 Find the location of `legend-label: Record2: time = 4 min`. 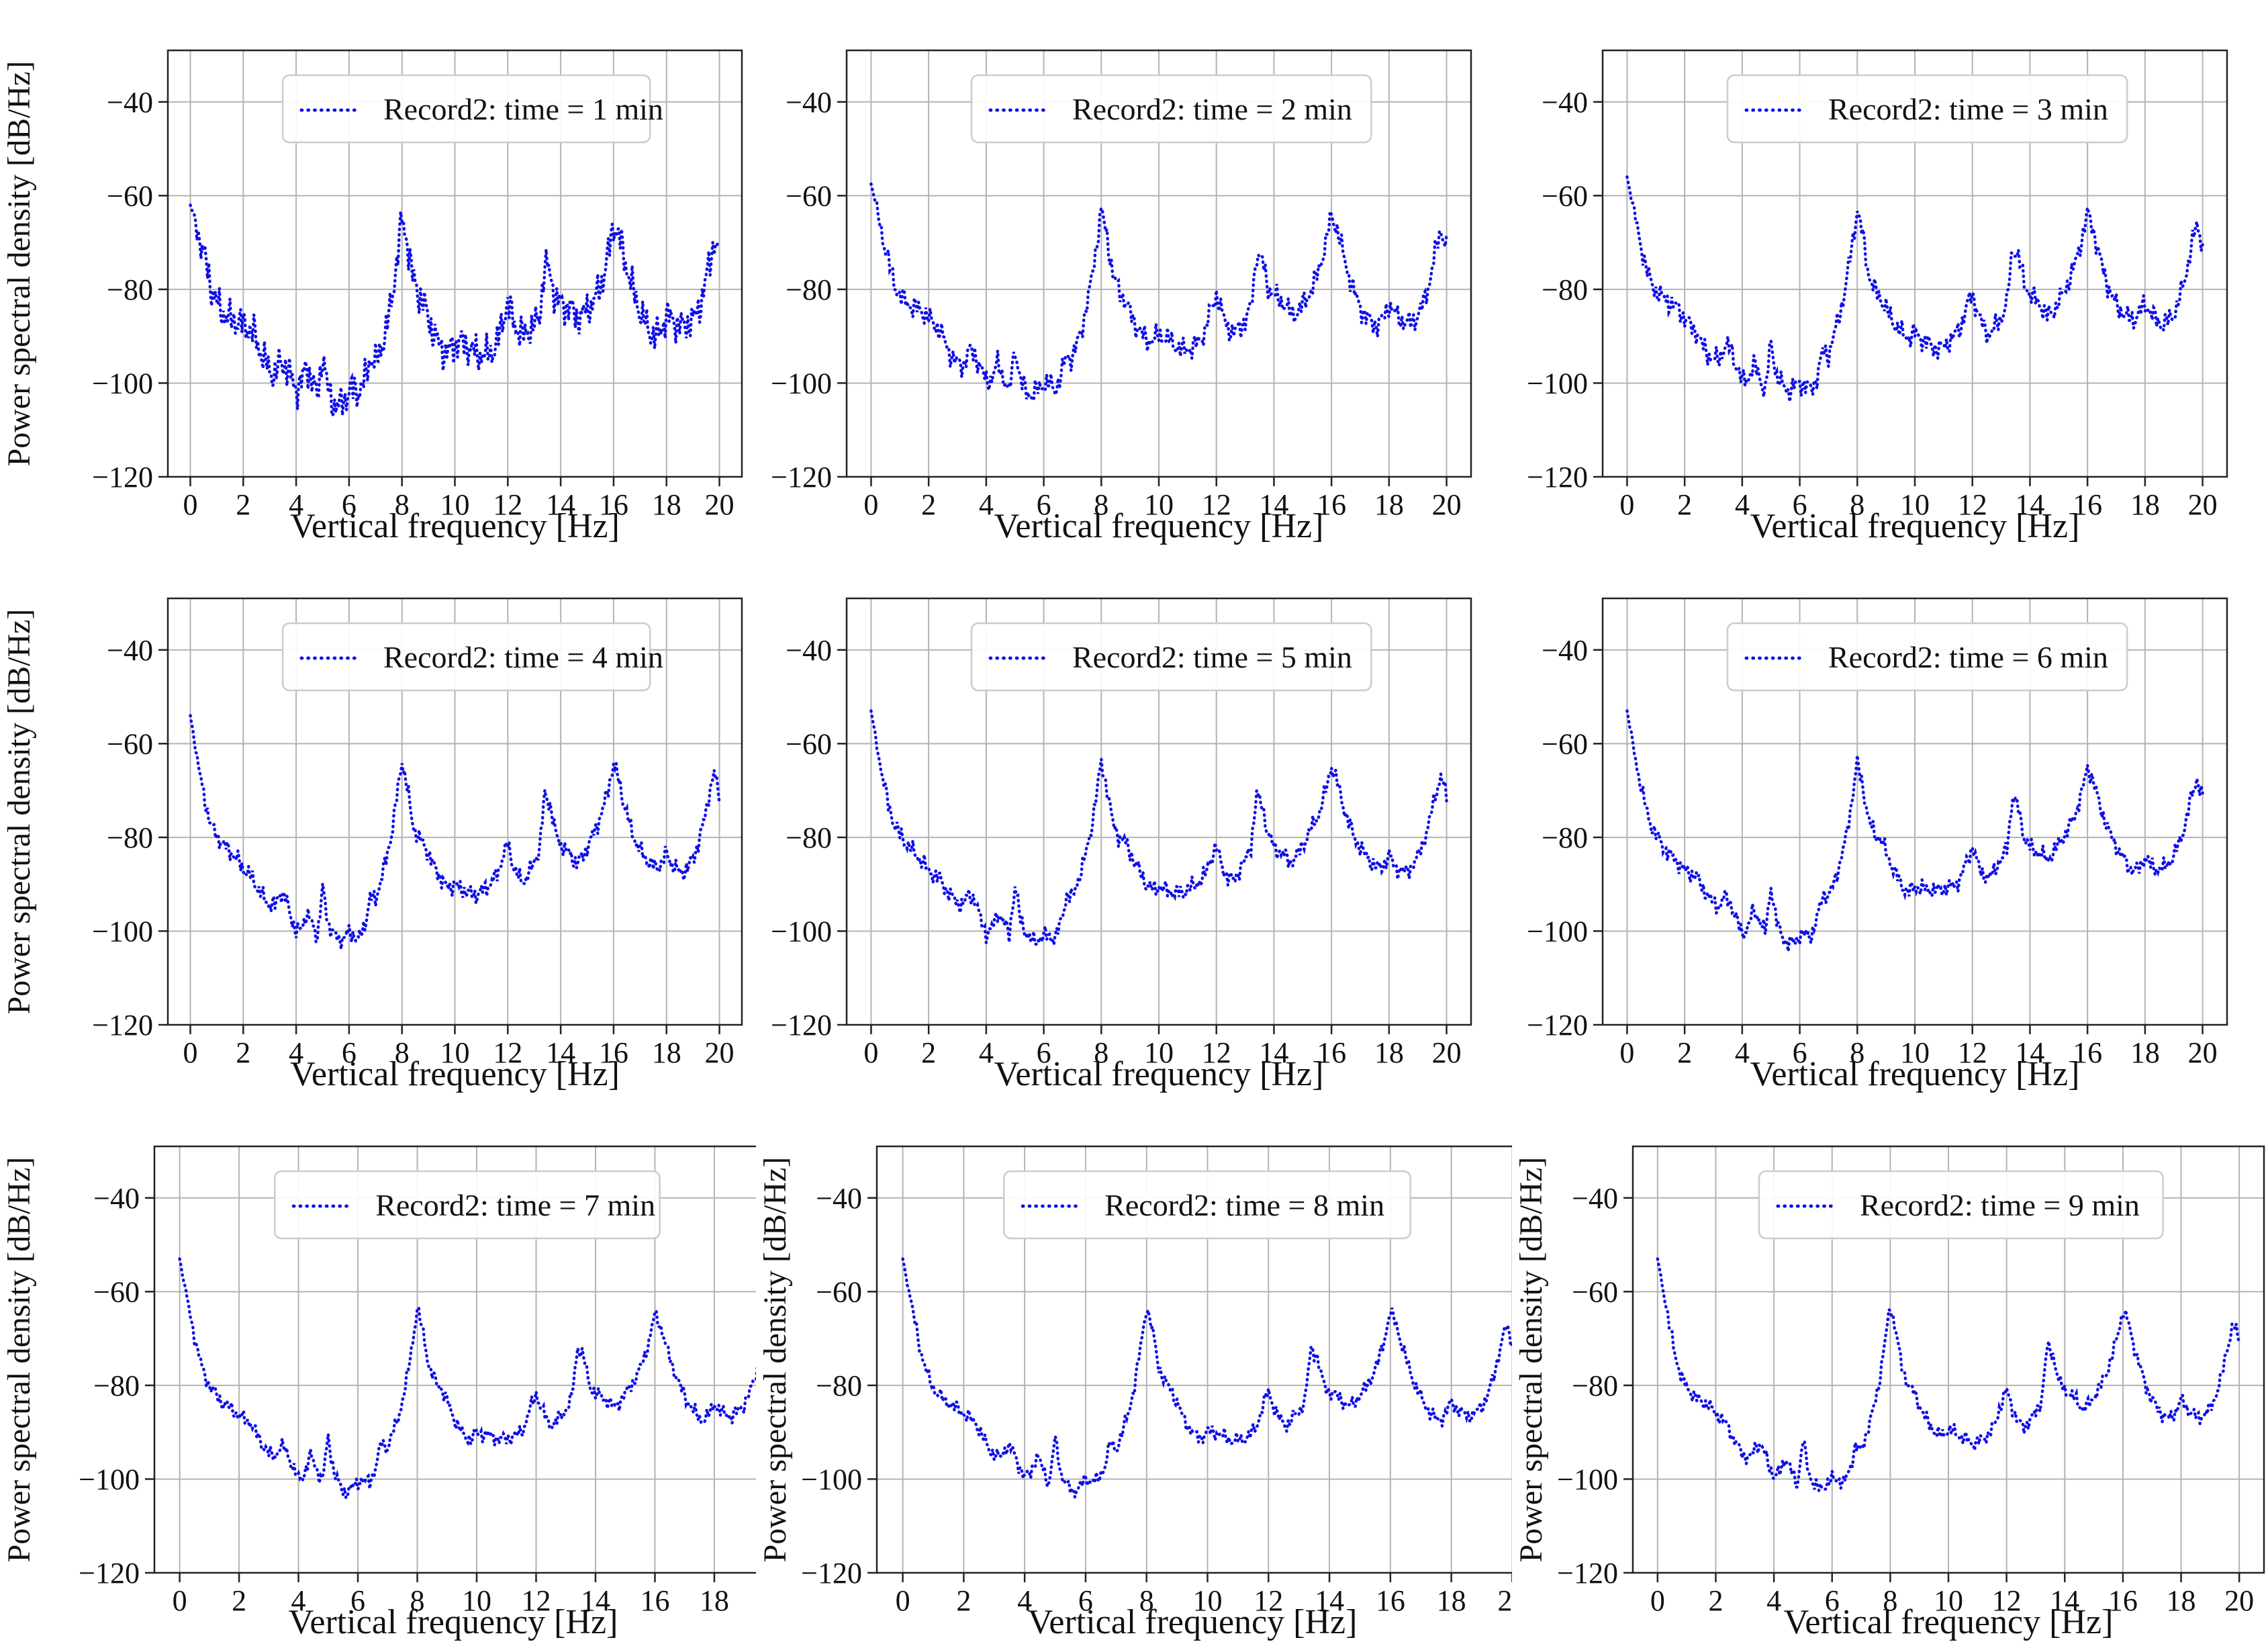

legend-label: Record2: time = 4 min is located at coordinates (523, 657).